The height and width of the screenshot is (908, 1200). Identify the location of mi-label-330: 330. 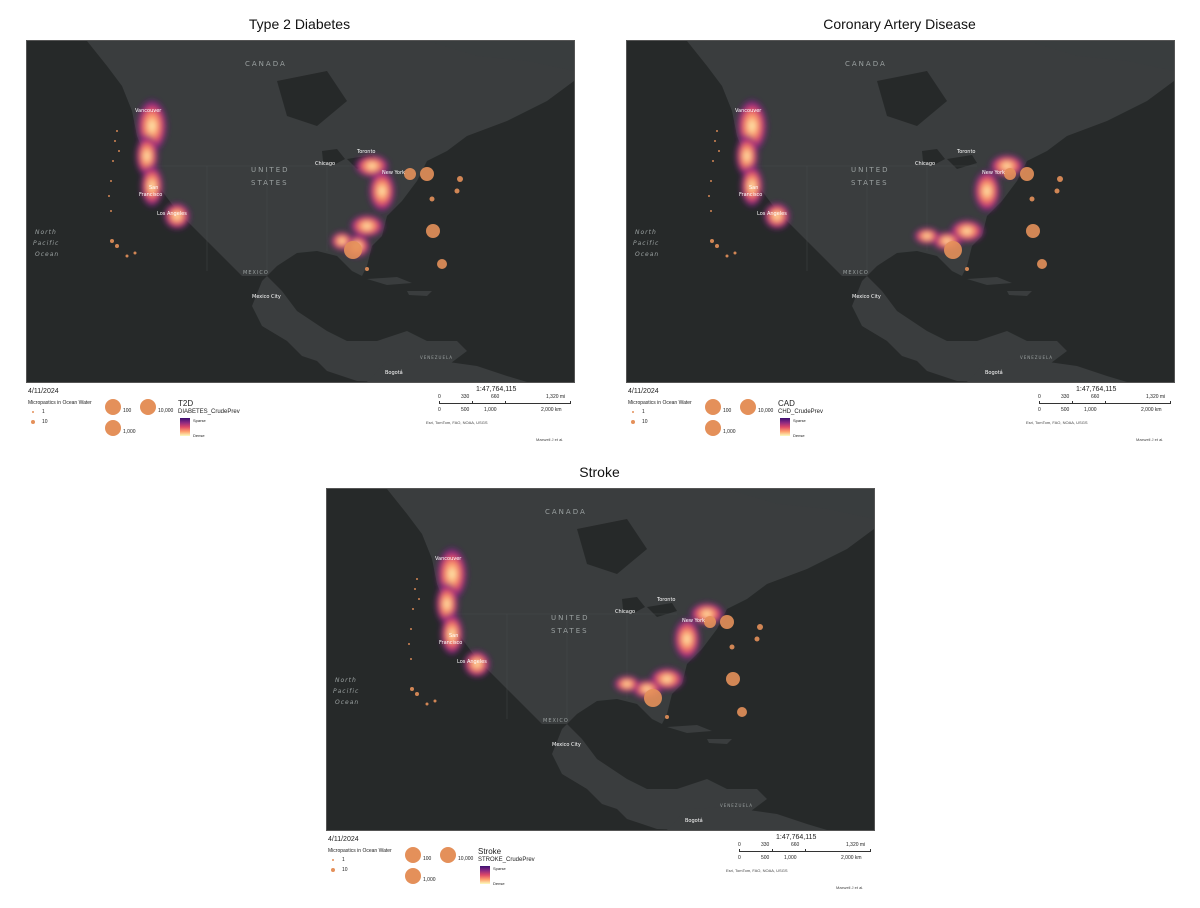
(765, 845).